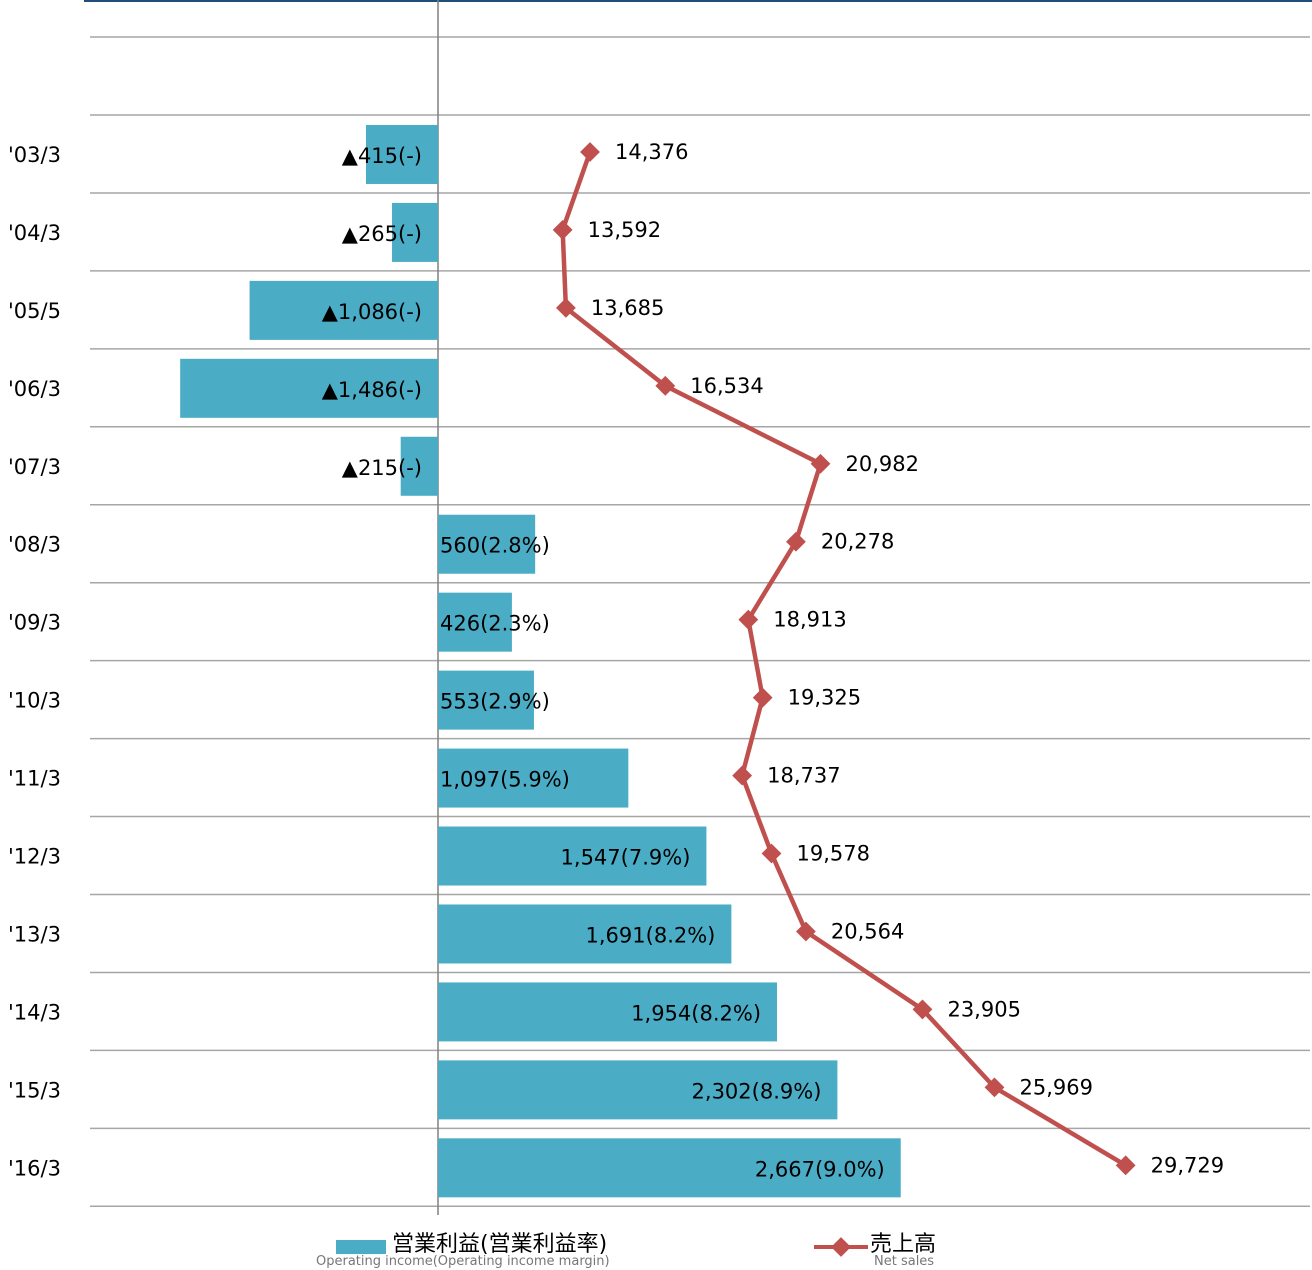 The image size is (1312, 1270). Describe the element at coordinates (382, 468) in the screenshot. I see `bar-data-label: ▲215(-)` at that location.